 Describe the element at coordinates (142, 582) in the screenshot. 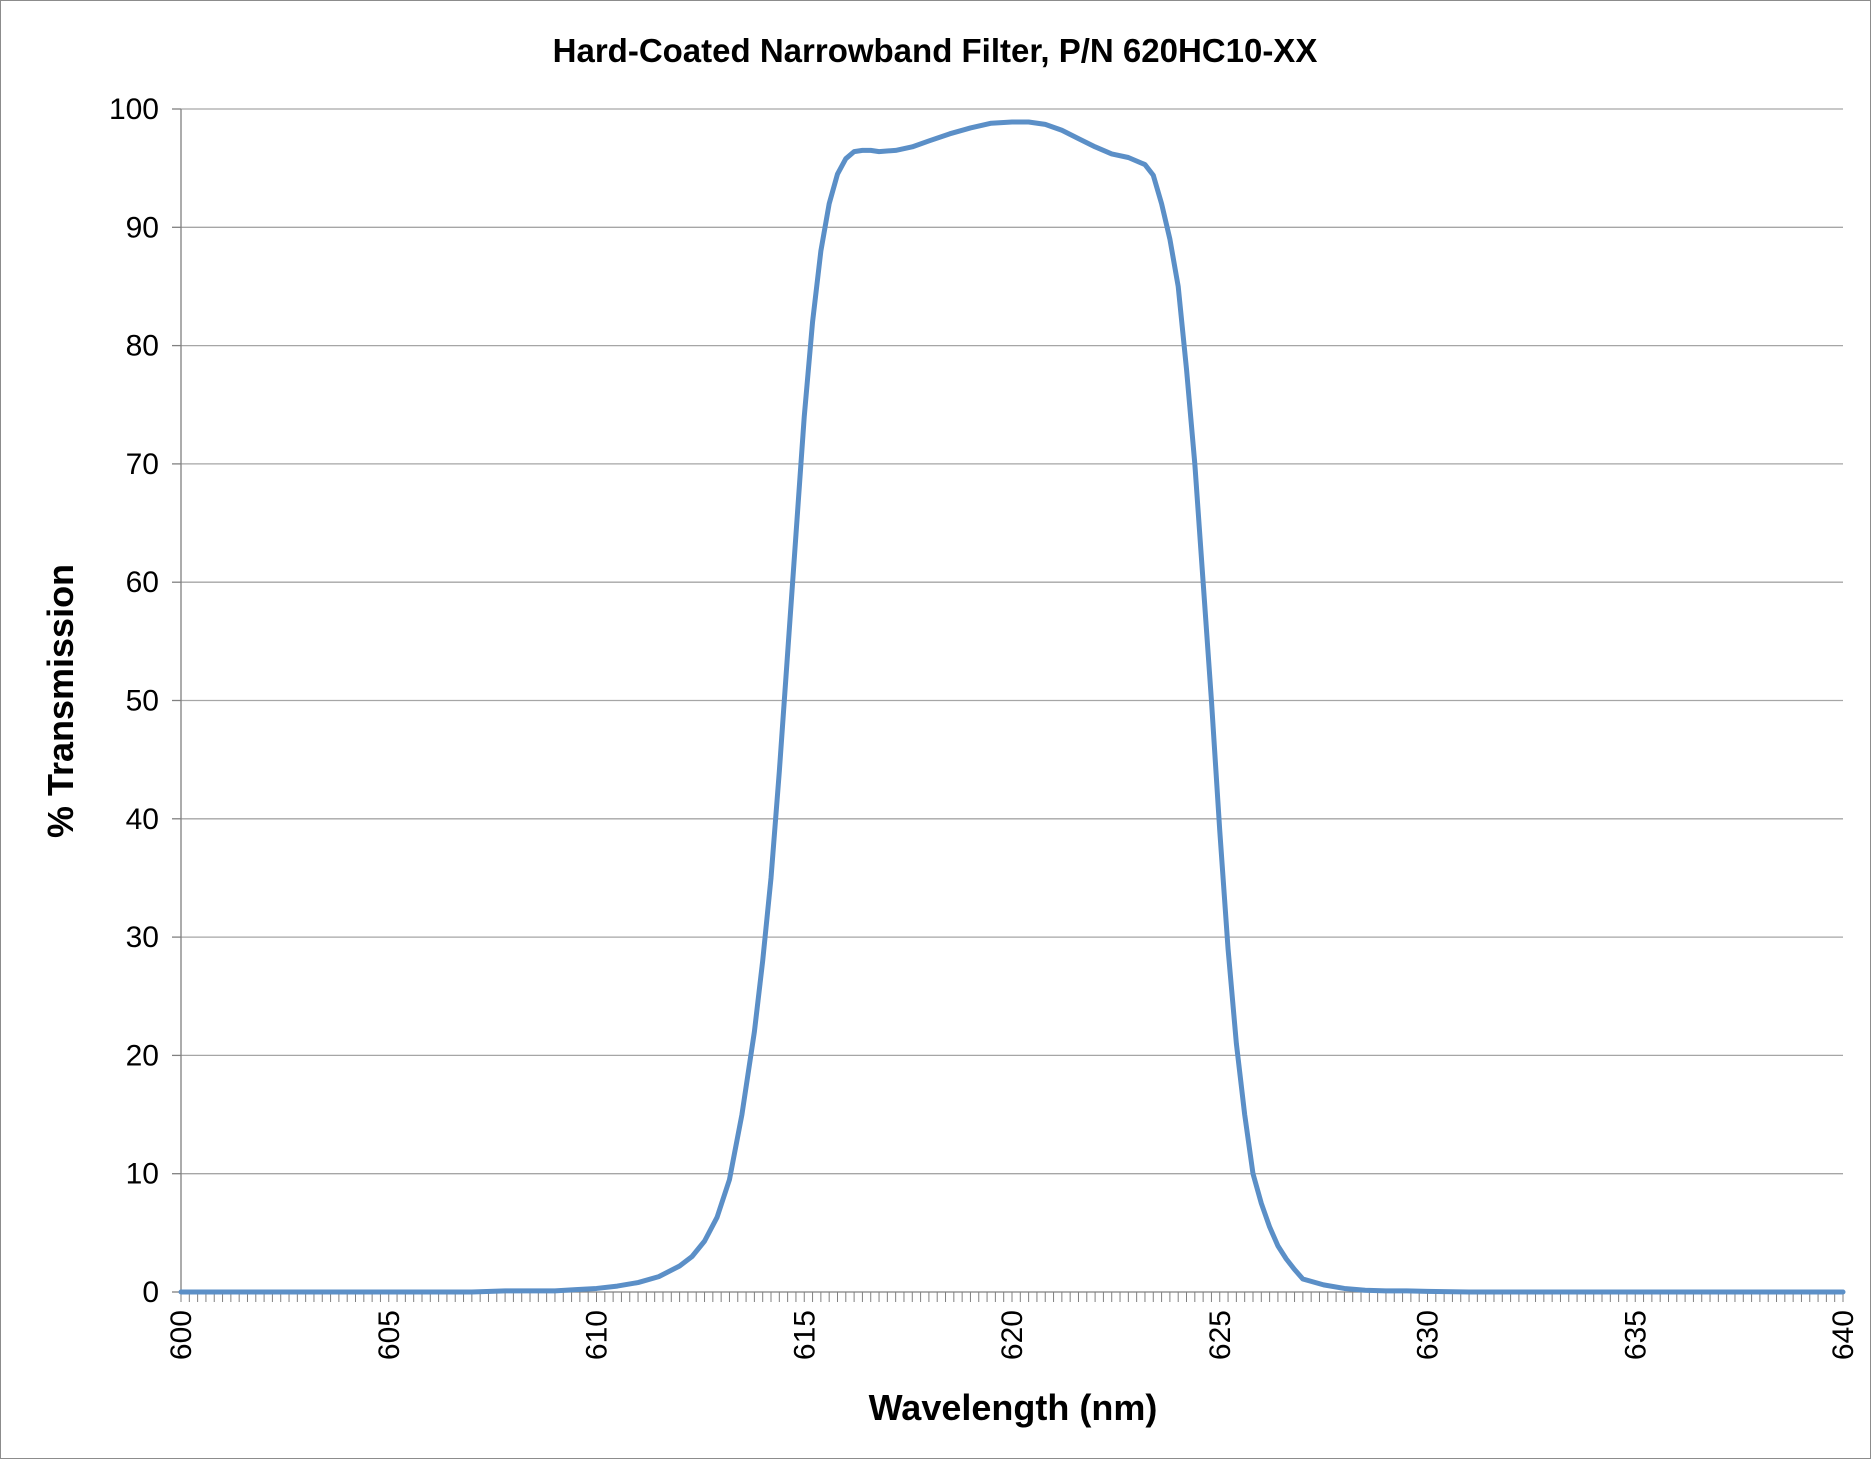

I see `y-tick-label: 60` at that location.